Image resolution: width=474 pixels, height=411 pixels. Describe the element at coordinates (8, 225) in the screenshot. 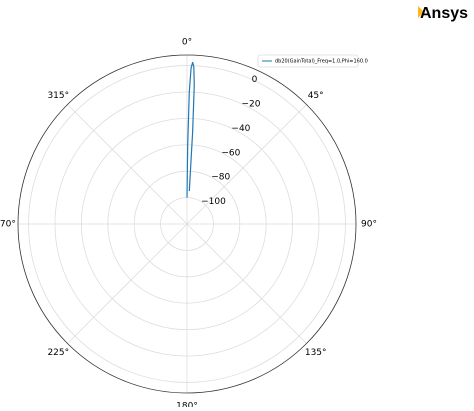

I see `x-tick-label: 270°` at that location.